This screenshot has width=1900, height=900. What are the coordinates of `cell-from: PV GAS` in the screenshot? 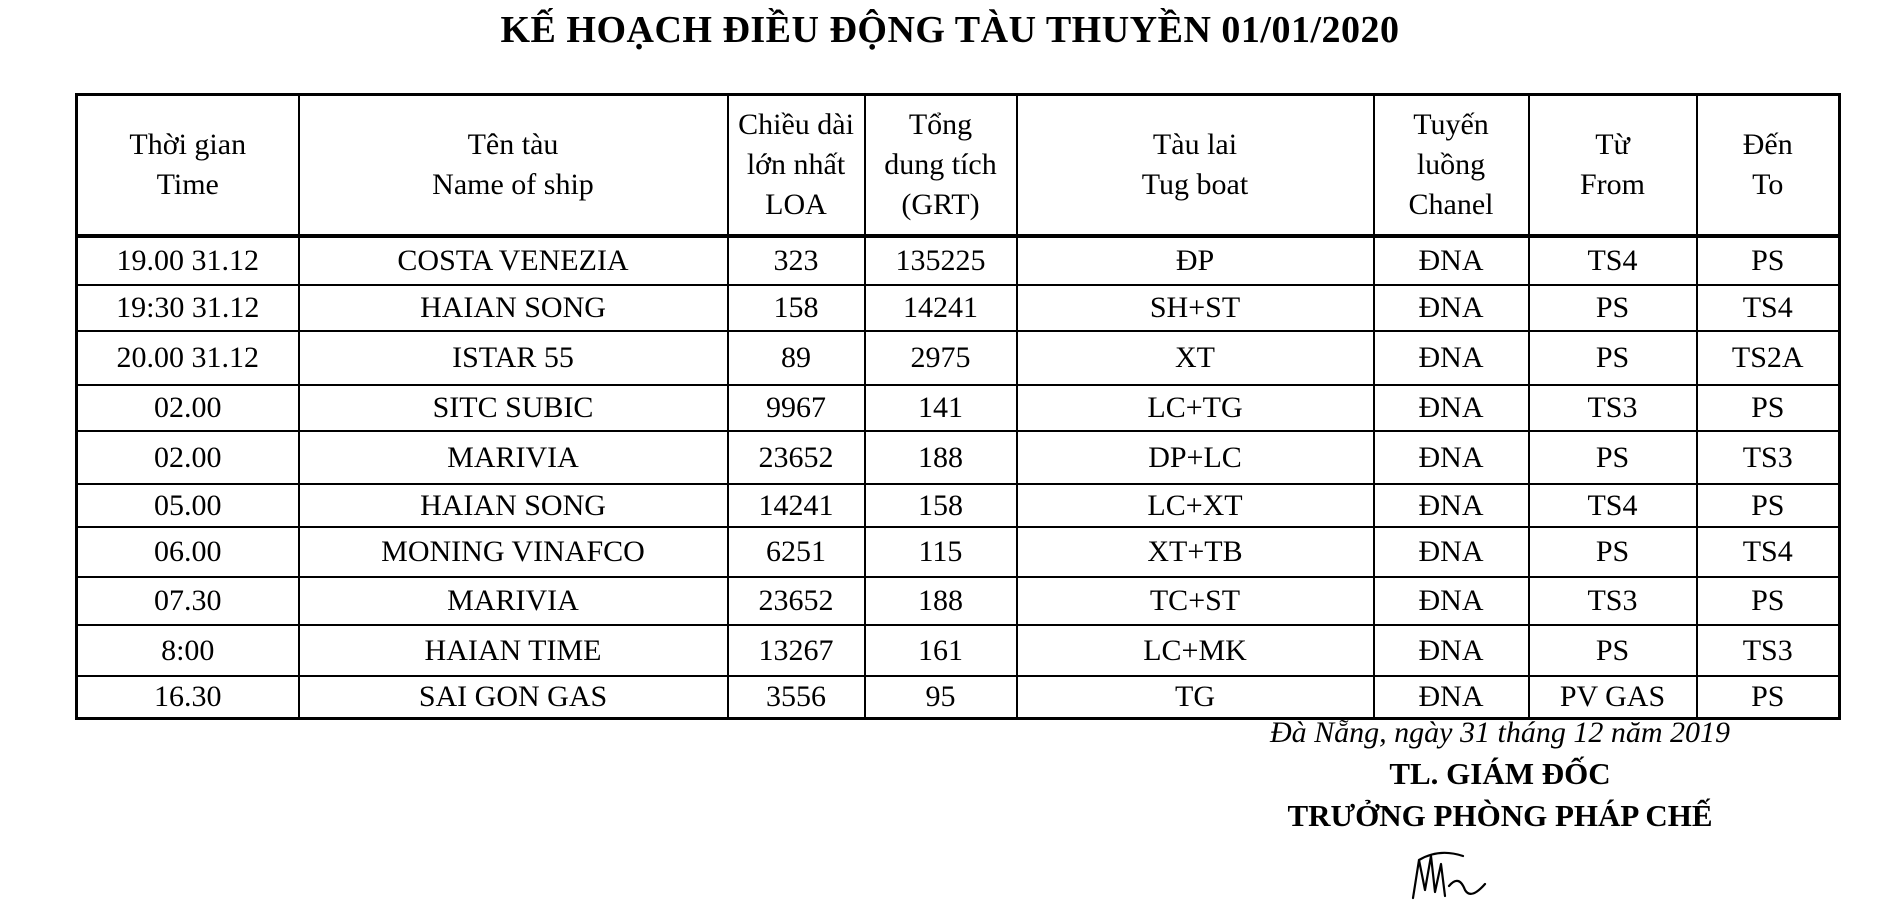 It's located at (1612, 697).